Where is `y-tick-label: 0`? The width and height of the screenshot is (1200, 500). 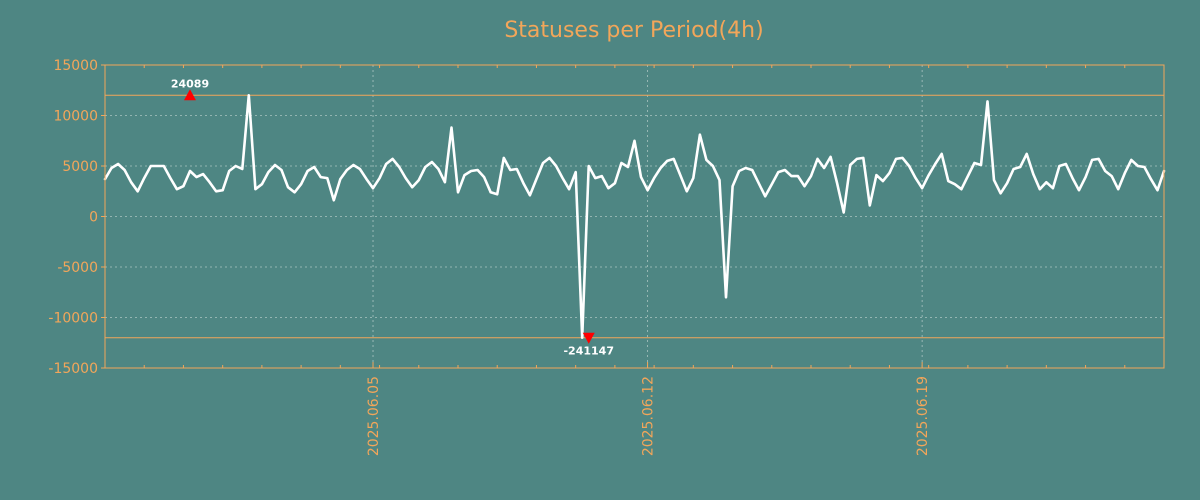
y-tick-label: 0 is located at coordinates (93, 218).